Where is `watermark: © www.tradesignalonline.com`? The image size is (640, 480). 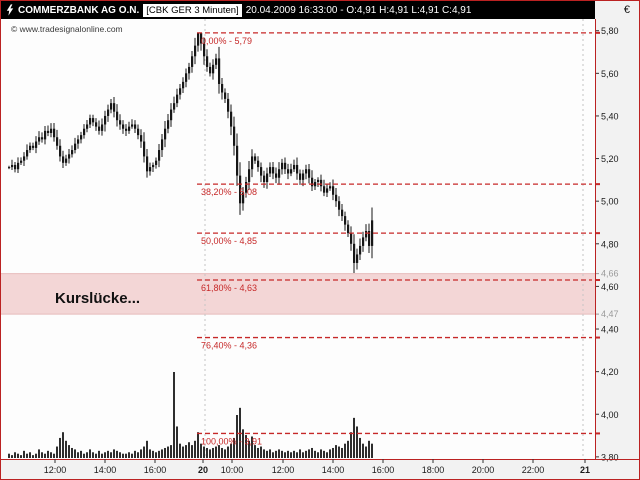 watermark: © www.tradesignalonline.com is located at coordinates (67, 29).